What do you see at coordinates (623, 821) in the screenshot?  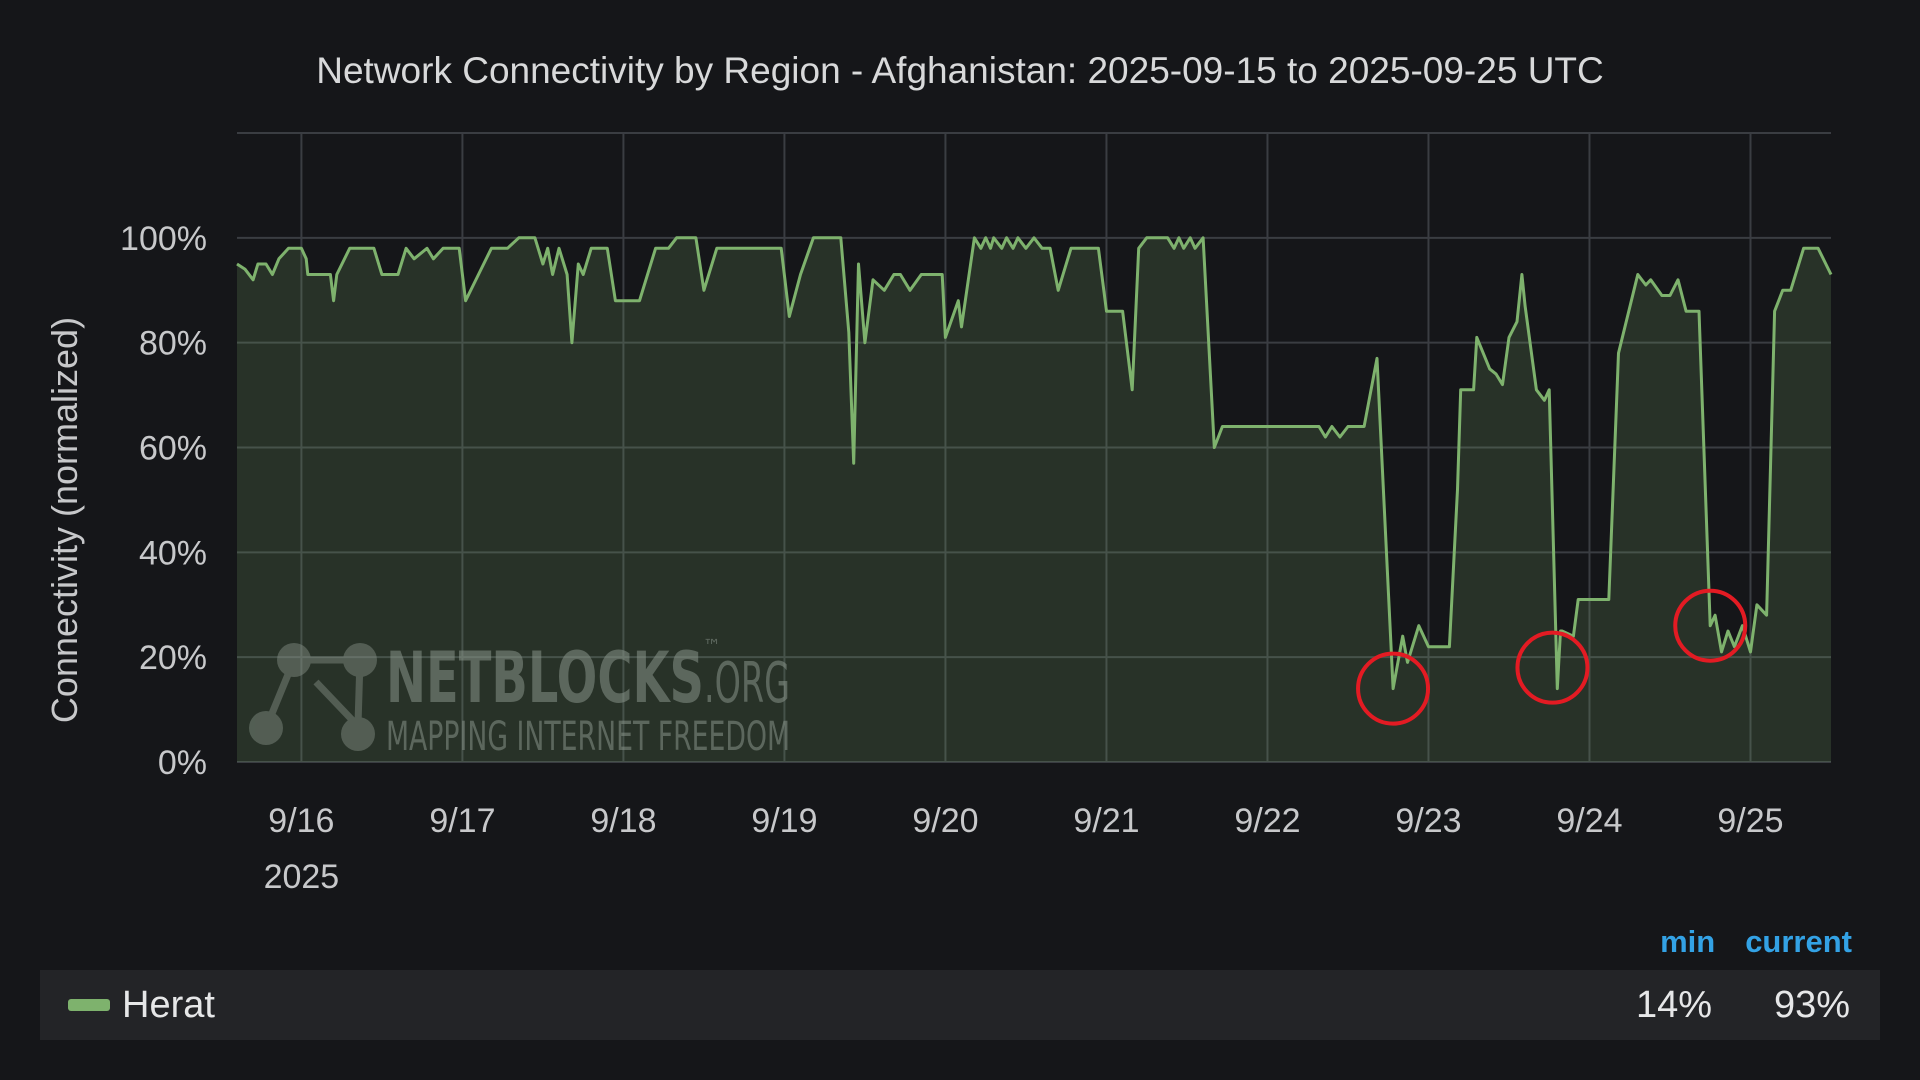 I see `x-tick-label: 9/18` at bounding box center [623, 821].